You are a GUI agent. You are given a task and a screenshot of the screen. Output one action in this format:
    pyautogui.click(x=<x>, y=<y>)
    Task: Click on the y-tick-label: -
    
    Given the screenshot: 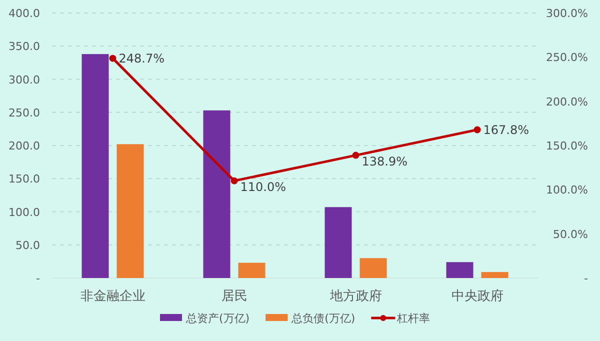 What is the action you would take?
    pyautogui.click(x=38, y=278)
    